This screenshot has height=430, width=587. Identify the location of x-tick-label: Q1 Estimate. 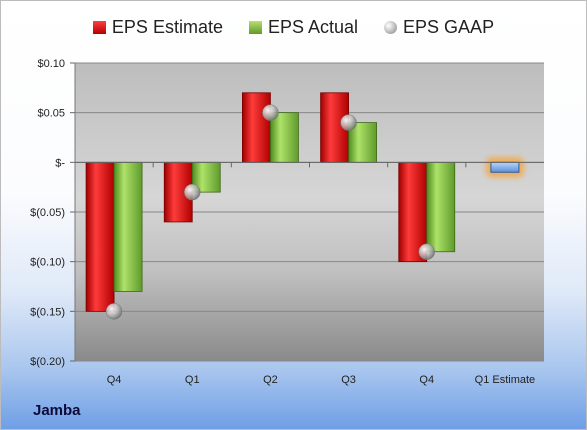
(505, 380).